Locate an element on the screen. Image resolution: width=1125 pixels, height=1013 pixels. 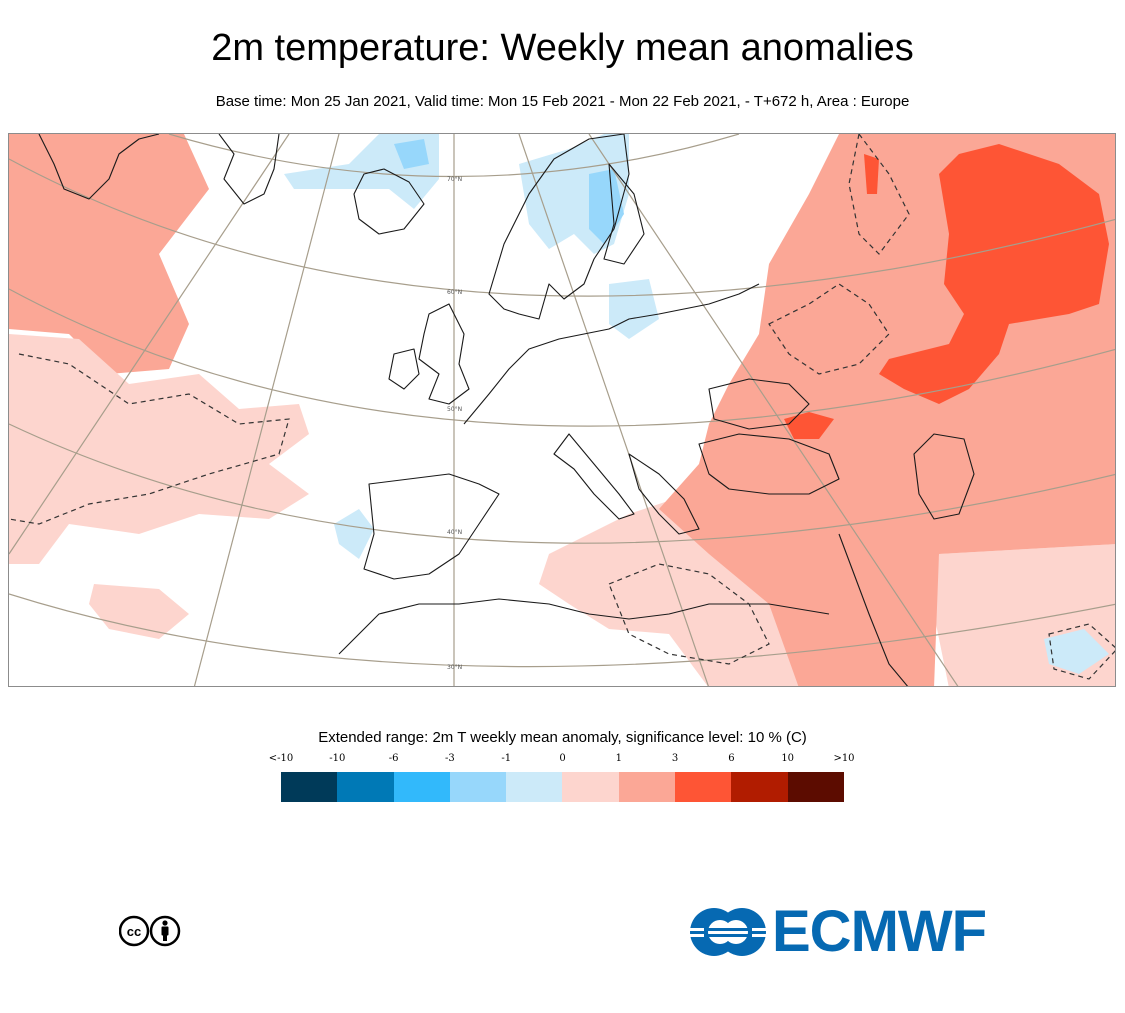
legend-ticks: <-10 -10 -6 -3 -1 0 1 3 6 10 >10 is located at coordinates (562, 759).